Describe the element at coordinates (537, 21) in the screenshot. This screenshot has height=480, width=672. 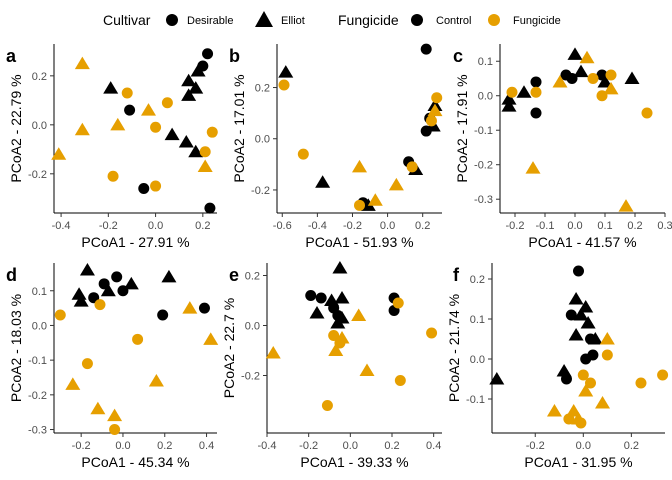
I see `legend-fungicide-label: Fungicide` at that location.